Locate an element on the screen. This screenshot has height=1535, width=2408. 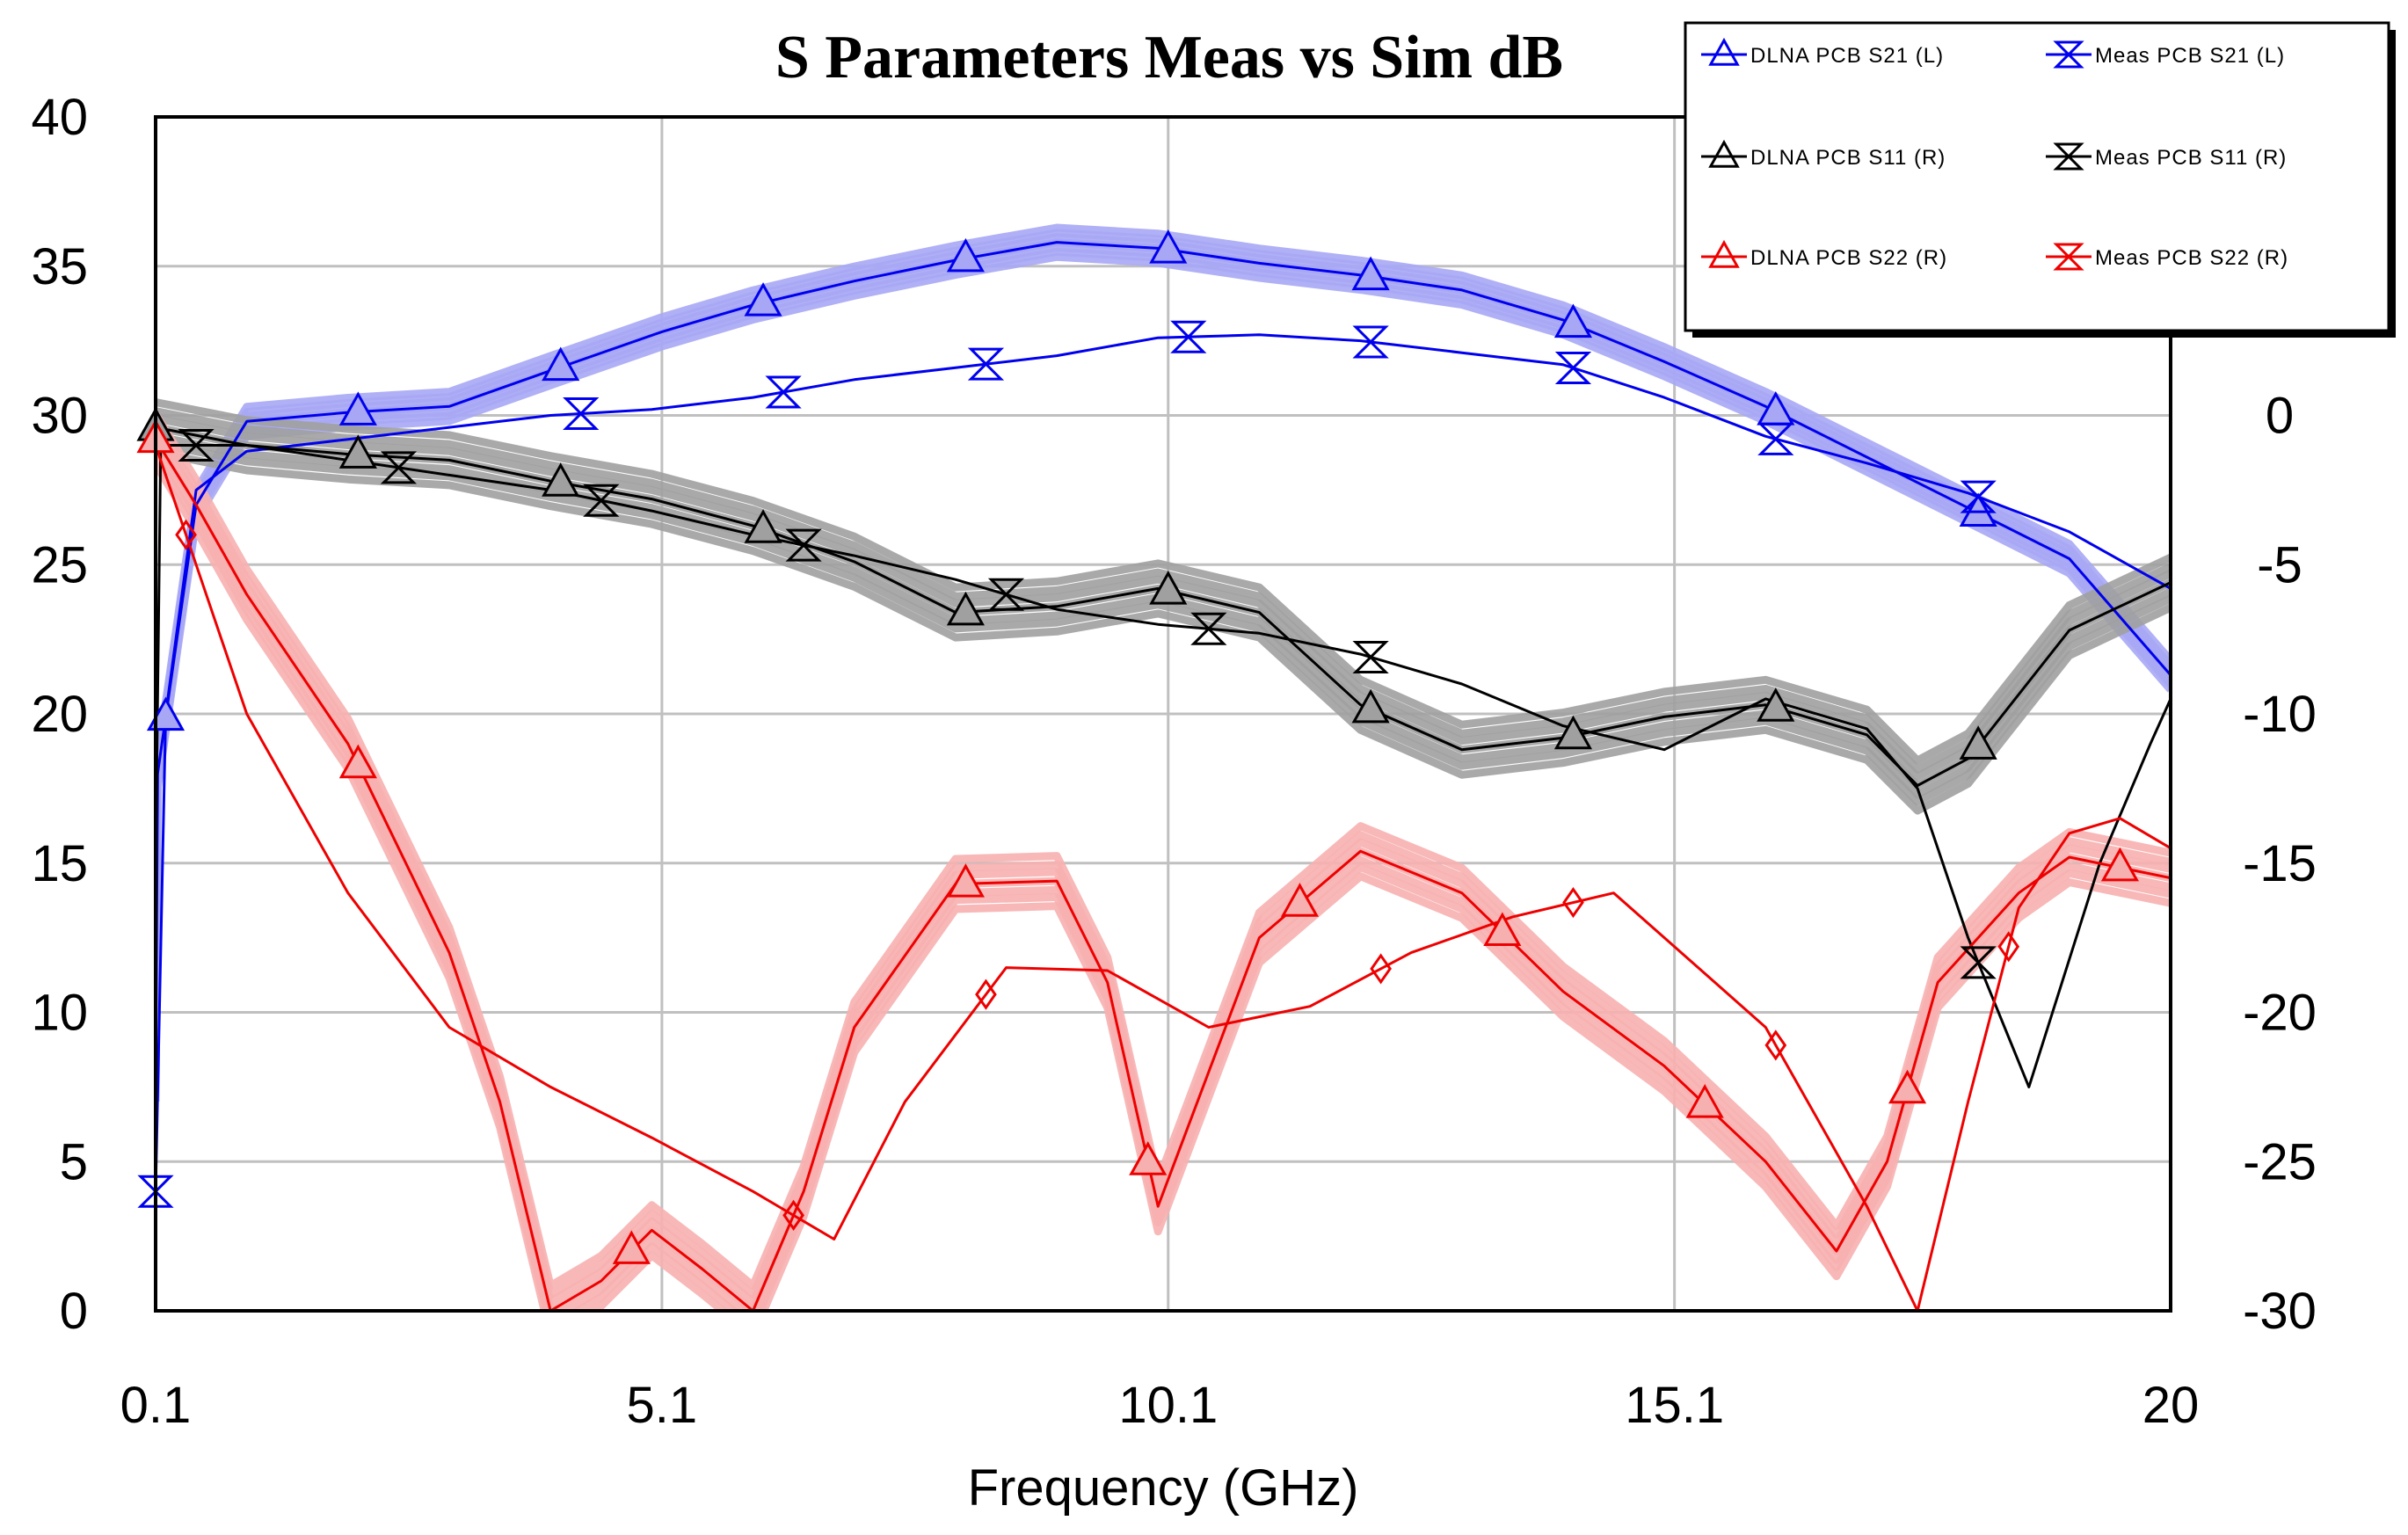
legend-item: Meas PCB S11 (R) is located at coordinates (2166, 157).